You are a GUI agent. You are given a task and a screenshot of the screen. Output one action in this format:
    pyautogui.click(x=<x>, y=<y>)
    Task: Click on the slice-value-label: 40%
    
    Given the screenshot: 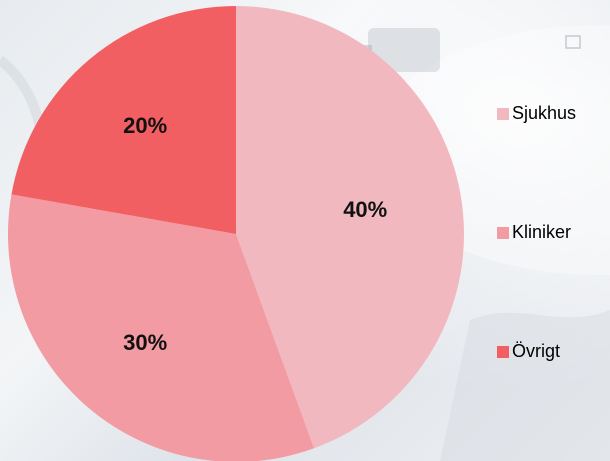 What is the action you would take?
    pyautogui.click(x=365, y=209)
    